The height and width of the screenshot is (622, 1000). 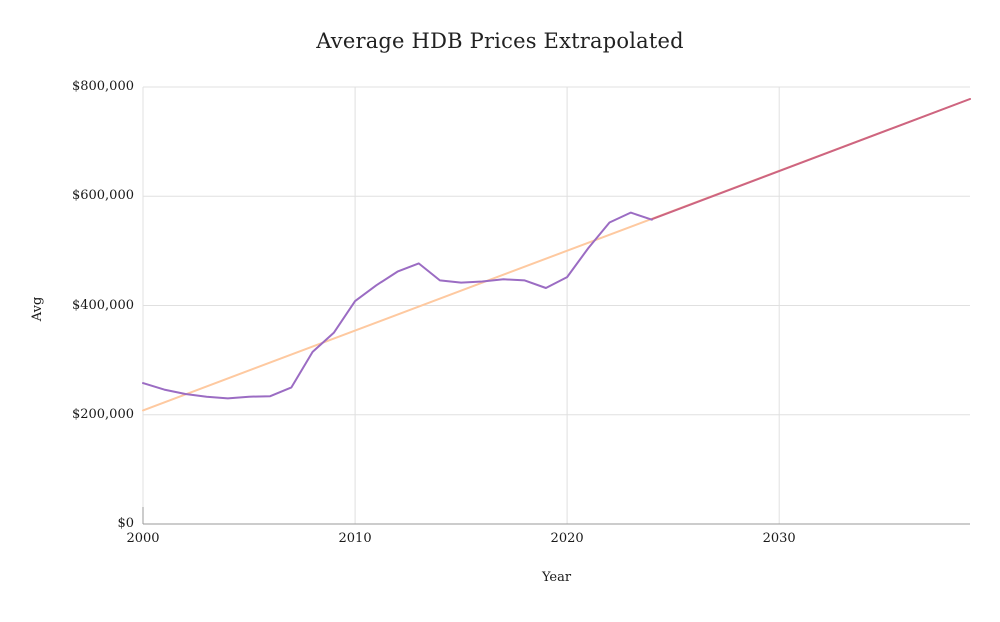 What do you see at coordinates (102, 414) in the screenshot?
I see `y-tick-label-200000: $200,000` at bounding box center [102, 414].